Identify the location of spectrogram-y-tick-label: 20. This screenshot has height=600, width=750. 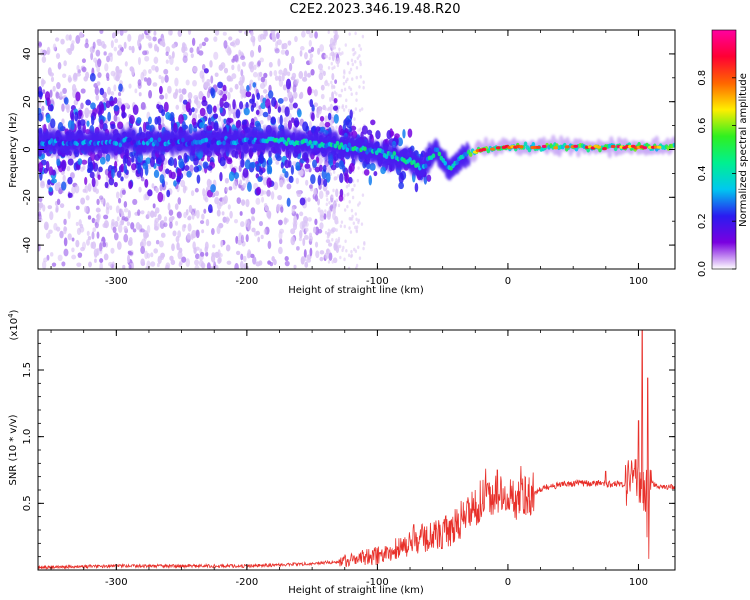
(27, 101).